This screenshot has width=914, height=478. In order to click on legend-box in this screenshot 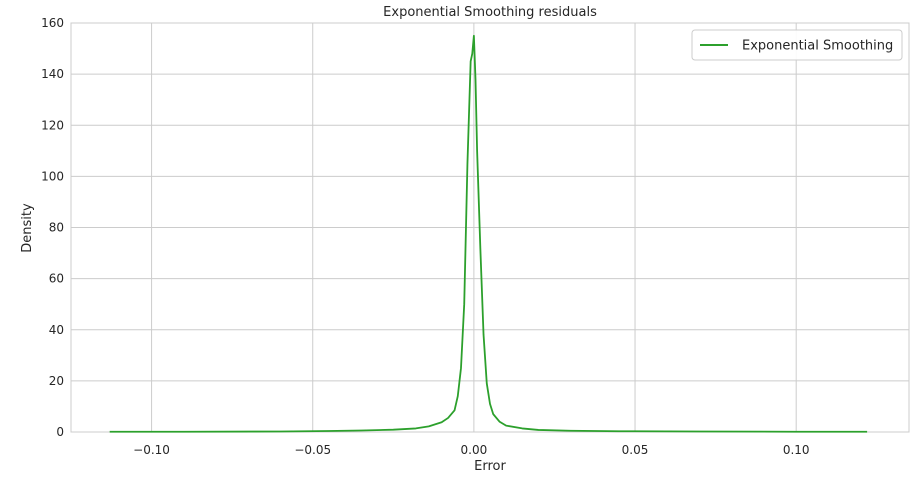, I will do `click(797, 45)`.